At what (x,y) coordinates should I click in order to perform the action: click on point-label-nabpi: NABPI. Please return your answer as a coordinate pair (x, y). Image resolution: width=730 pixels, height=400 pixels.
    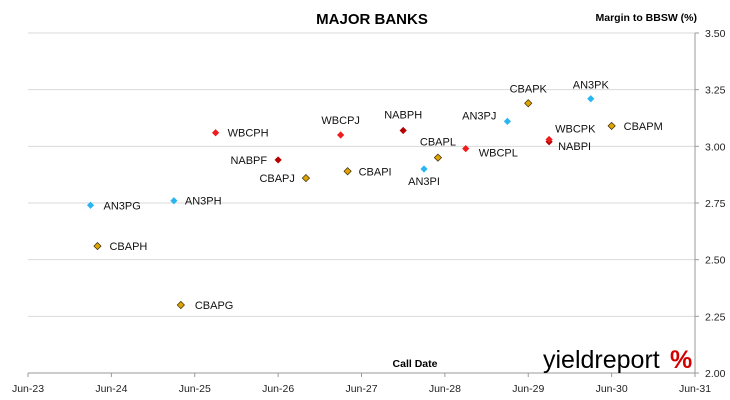
    Looking at the image, I should click on (574, 147).